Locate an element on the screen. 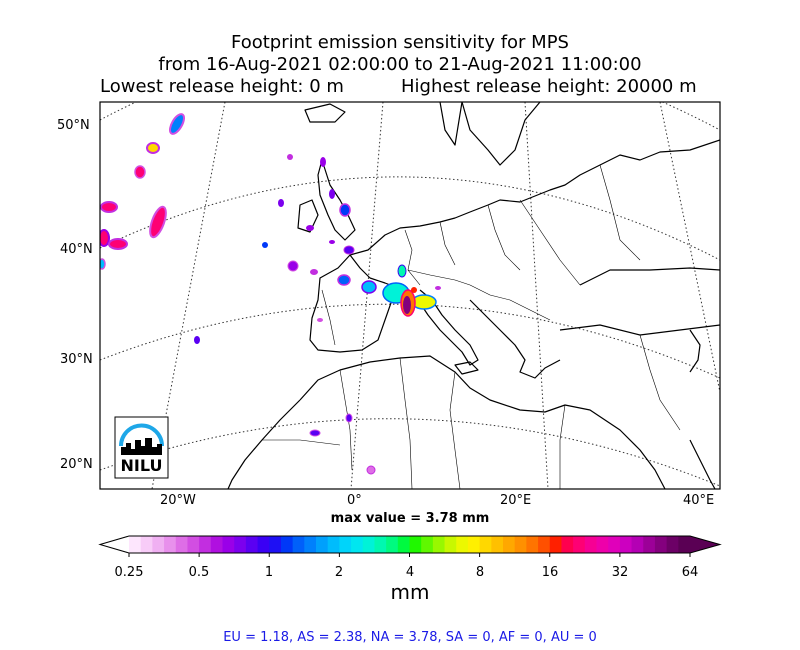 The height and width of the screenshot is (650, 800). colorbar-tick-label: 16 is located at coordinates (550, 572).